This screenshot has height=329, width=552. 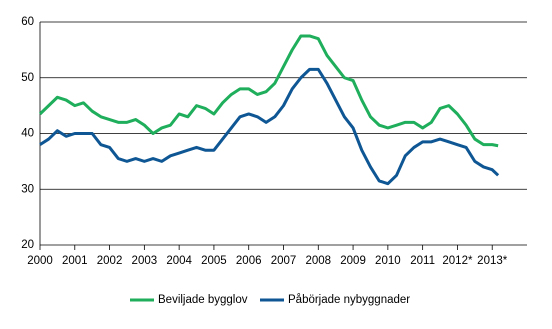 I want to click on x-tick-label: 2012*, so click(x=457, y=261).